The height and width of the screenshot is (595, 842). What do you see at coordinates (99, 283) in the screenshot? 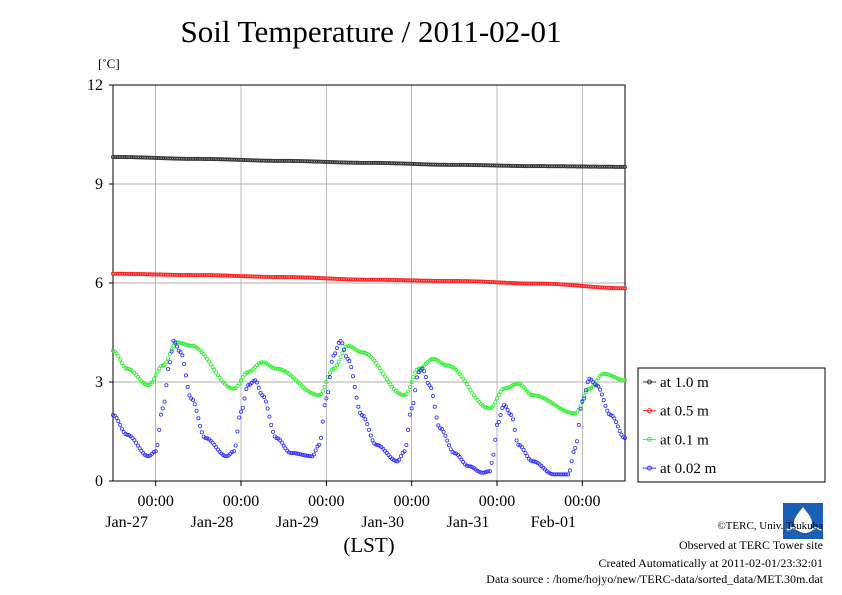
I see `y-tick-label: 6` at bounding box center [99, 283].